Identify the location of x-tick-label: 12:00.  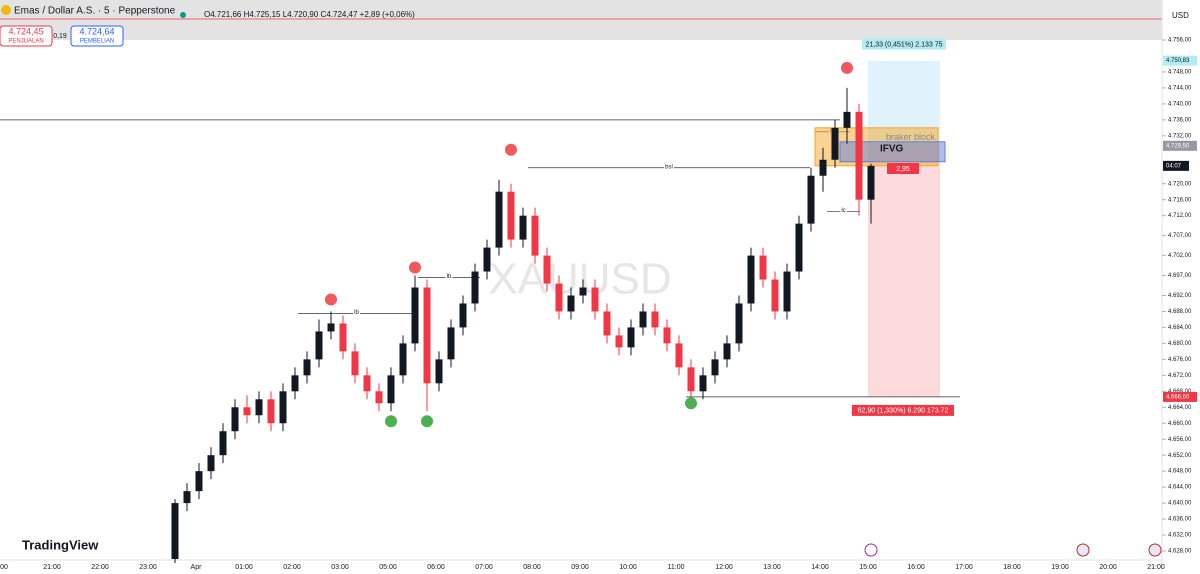
(724, 567).